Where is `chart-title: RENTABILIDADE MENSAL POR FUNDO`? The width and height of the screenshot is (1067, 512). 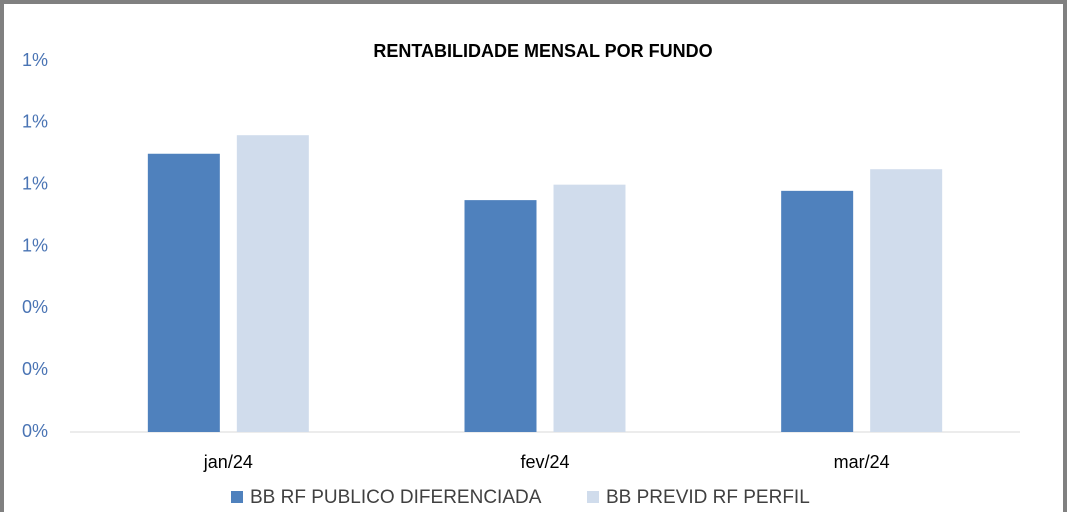
chart-title: RENTABILIDADE MENSAL POR FUNDO is located at coordinates (542, 51).